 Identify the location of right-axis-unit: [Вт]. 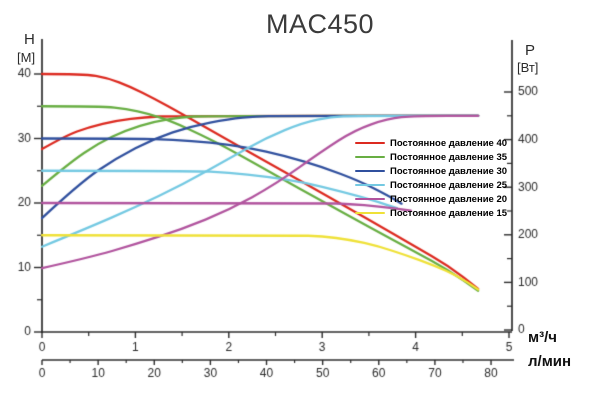
(528, 67).